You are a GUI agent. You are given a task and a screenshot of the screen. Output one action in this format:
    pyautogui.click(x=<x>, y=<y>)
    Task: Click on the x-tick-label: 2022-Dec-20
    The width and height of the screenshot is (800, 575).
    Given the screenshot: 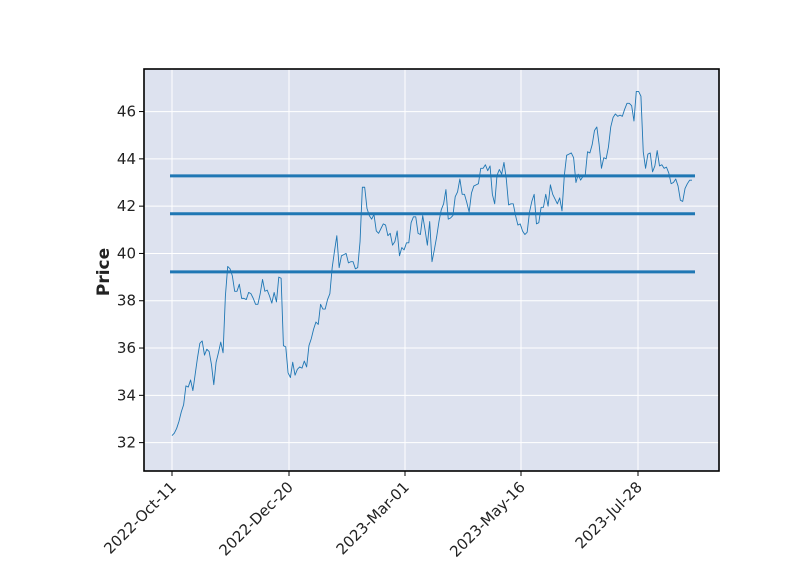 What is the action you would take?
    pyautogui.click(x=255, y=518)
    